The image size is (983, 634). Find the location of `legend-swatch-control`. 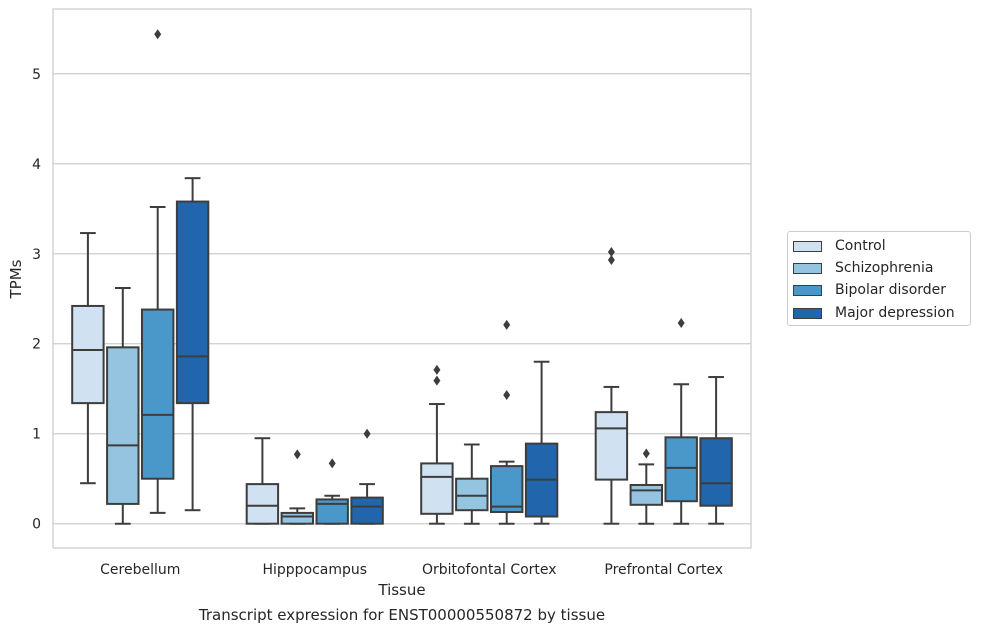

legend-swatch-control is located at coordinates (807, 246).